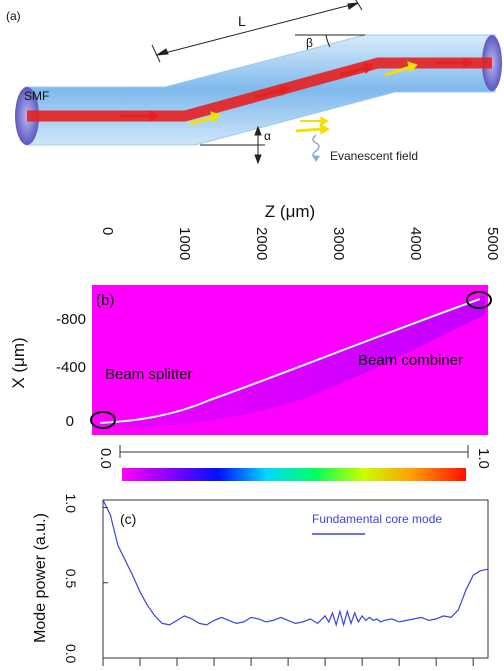 The height and width of the screenshot is (671, 504). I want to click on panel-c-label: (c), so click(128, 519).